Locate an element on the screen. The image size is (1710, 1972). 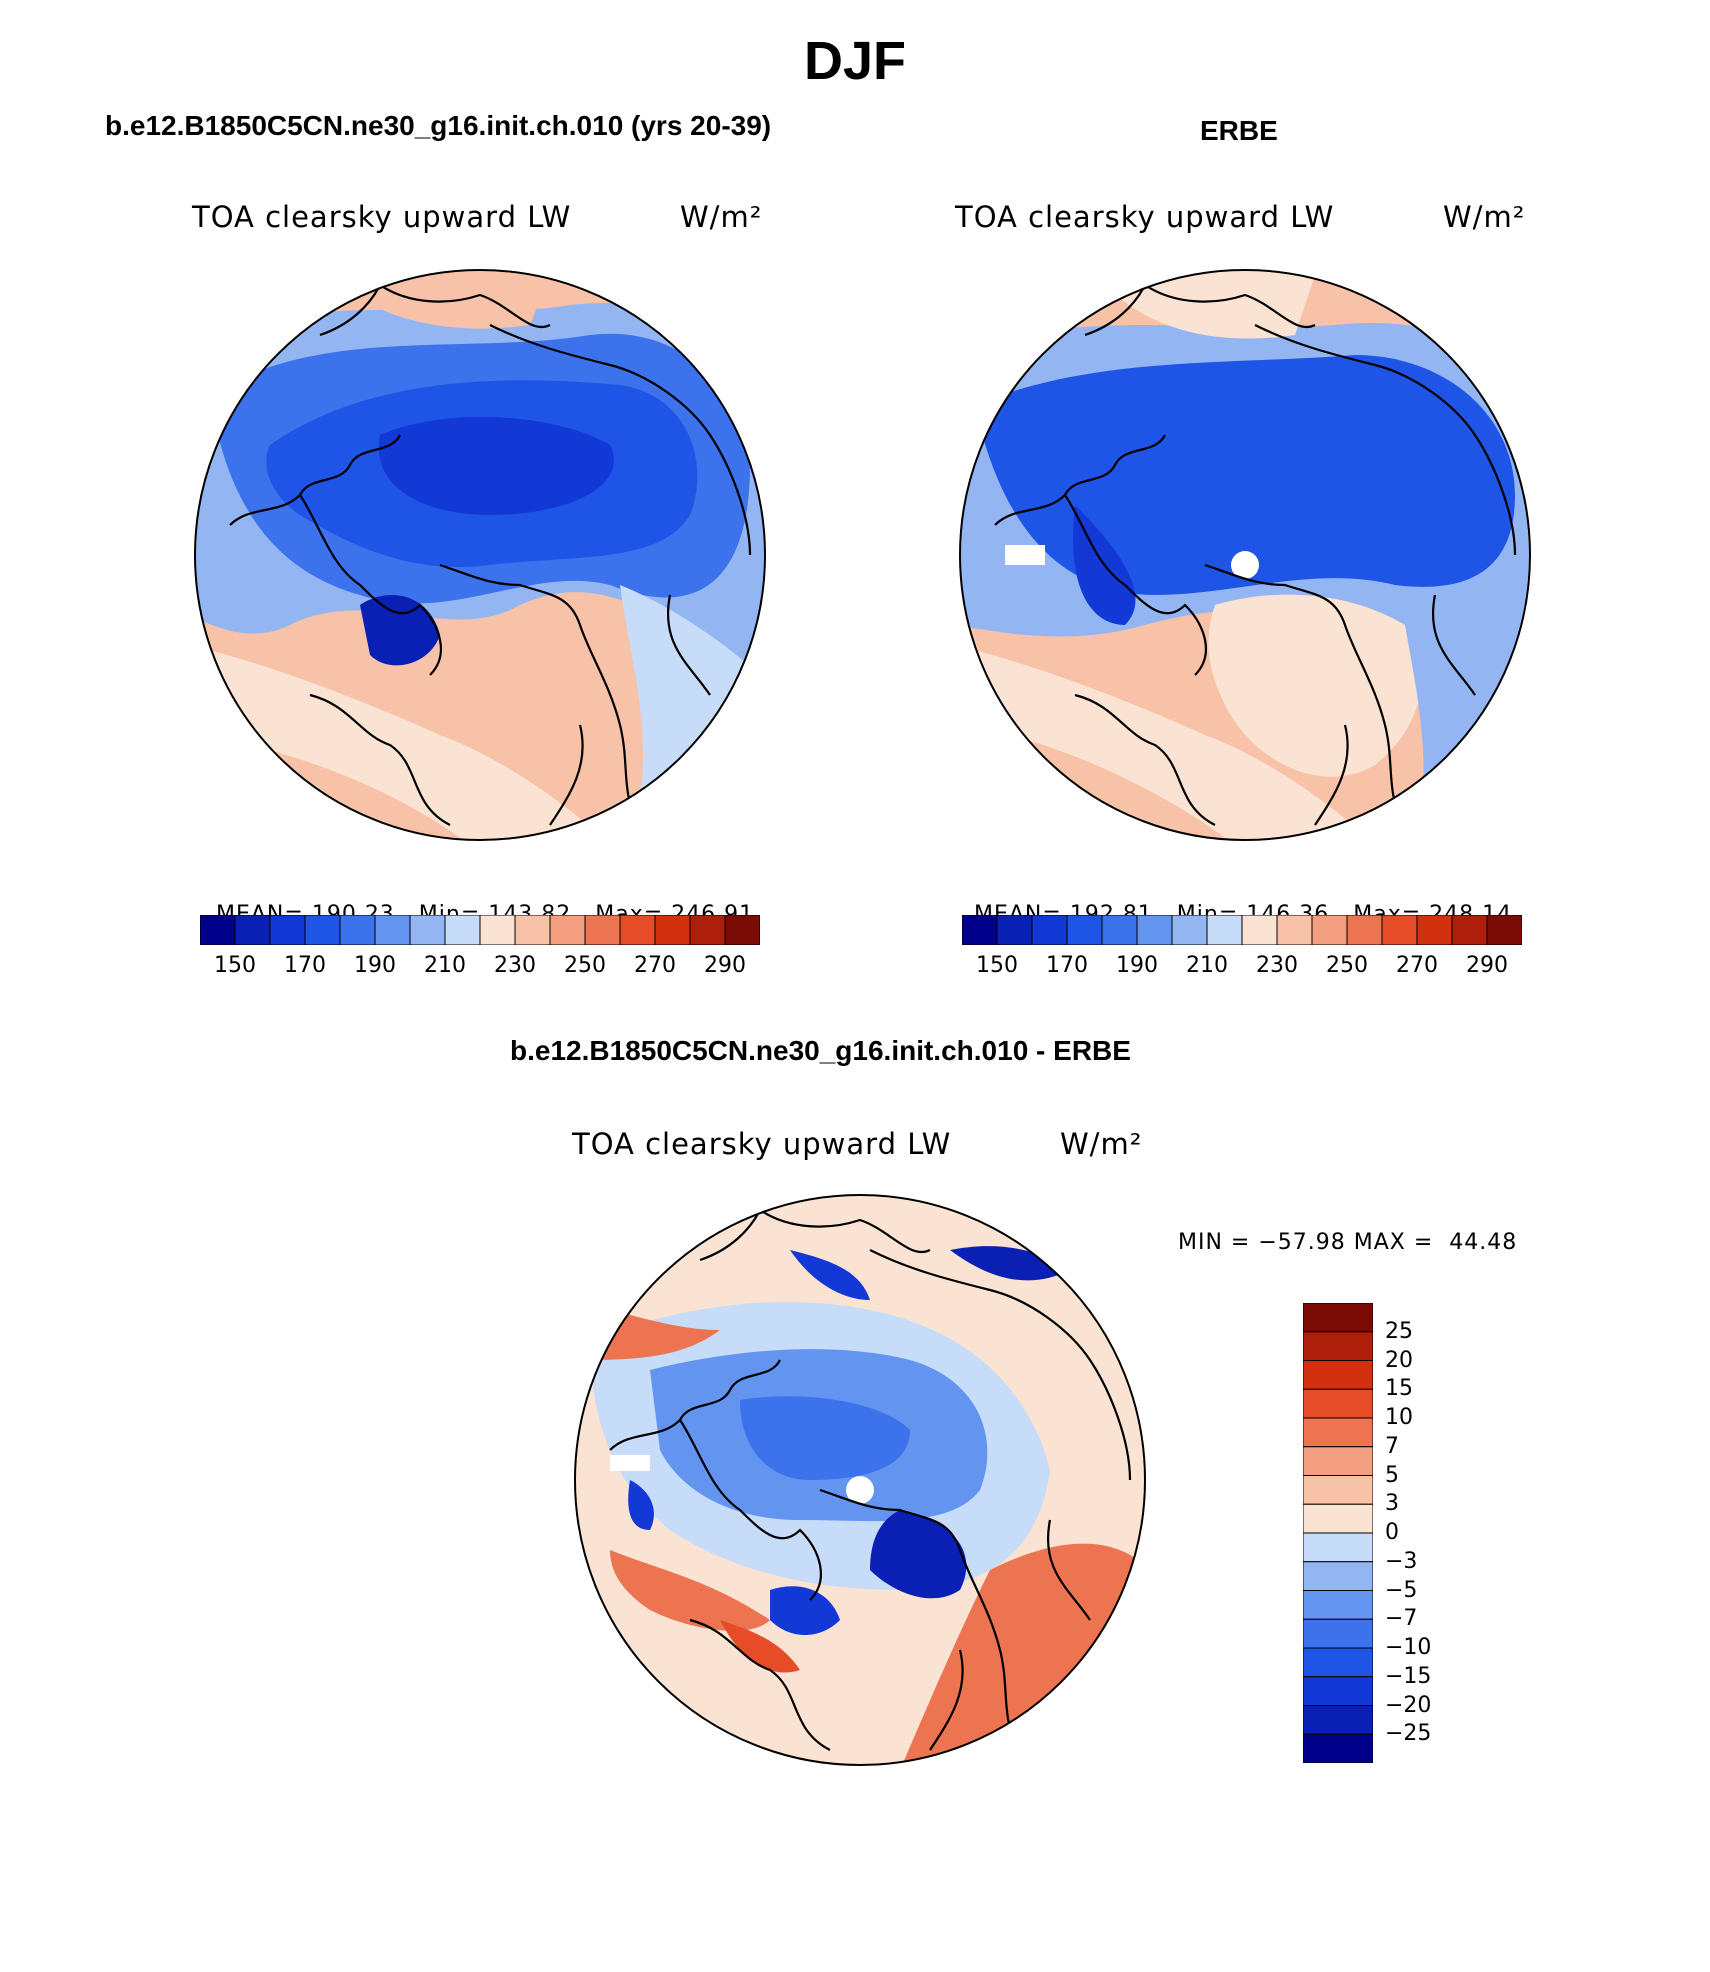
diff-polar-map is located at coordinates (860, 1480).